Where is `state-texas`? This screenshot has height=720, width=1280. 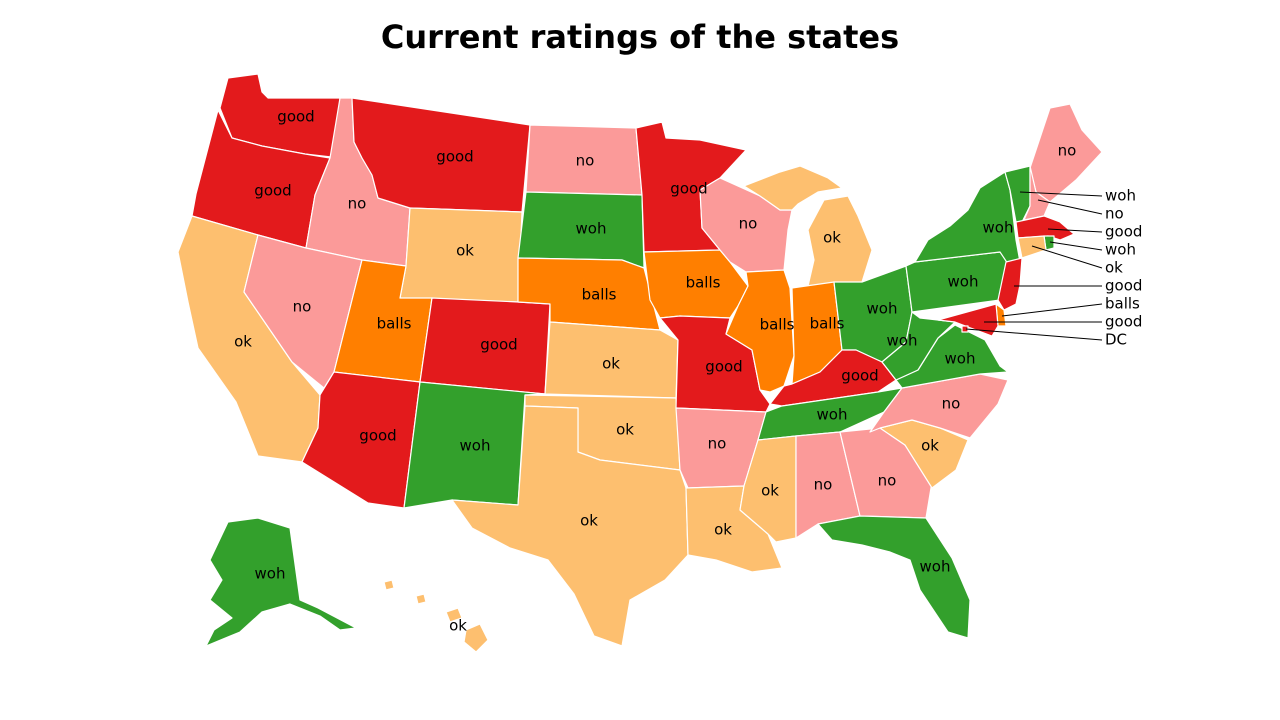 state-texas is located at coordinates (570, 526).